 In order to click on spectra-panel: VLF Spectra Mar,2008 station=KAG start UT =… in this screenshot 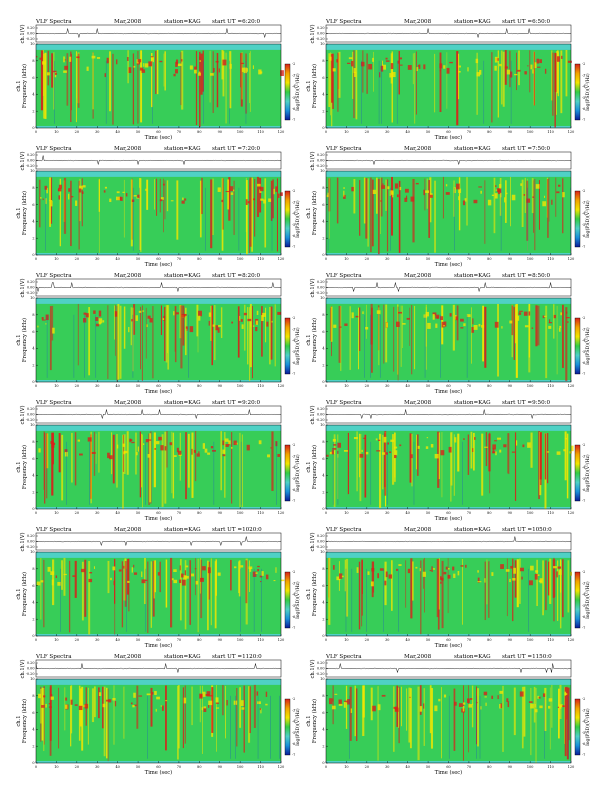, I will do `click(158, 80)`.